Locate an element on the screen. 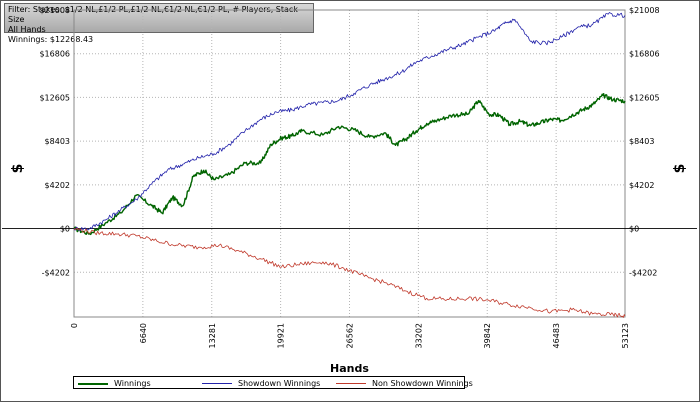 The height and width of the screenshot is (402, 700). y-axis-label-left: $ is located at coordinates (18, 169).